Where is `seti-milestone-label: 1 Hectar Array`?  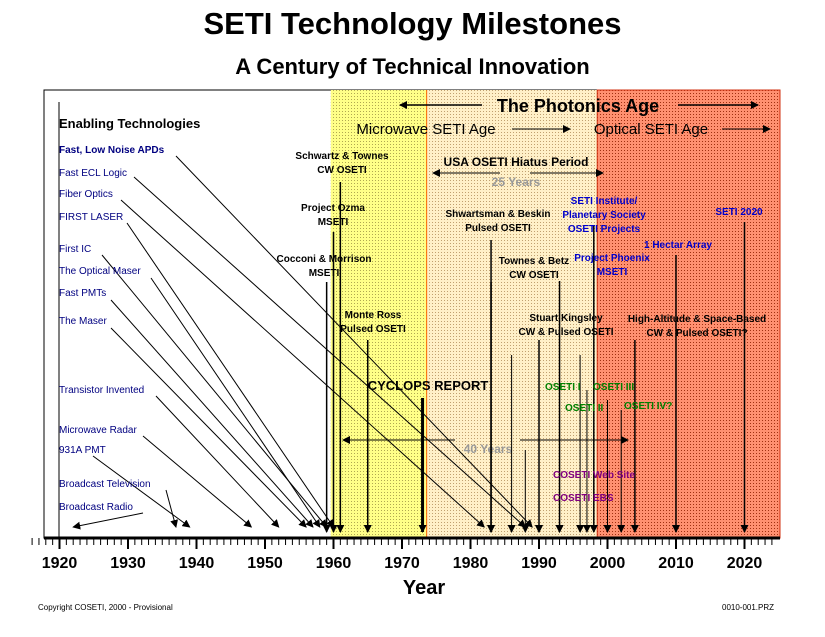 seti-milestone-label: 1 Hectar Array is located at coordinates (678, 245).